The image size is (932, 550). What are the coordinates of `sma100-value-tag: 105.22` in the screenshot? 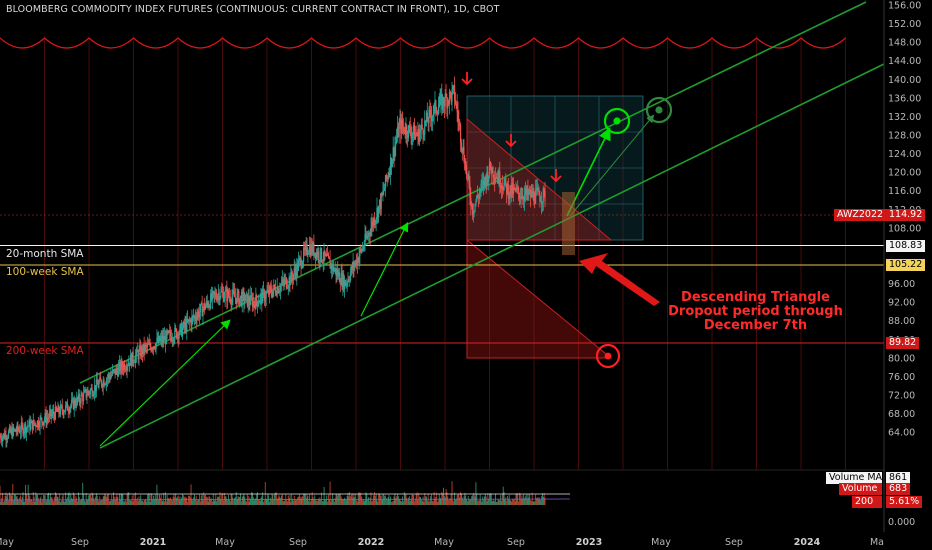 It's located at (906, 265).